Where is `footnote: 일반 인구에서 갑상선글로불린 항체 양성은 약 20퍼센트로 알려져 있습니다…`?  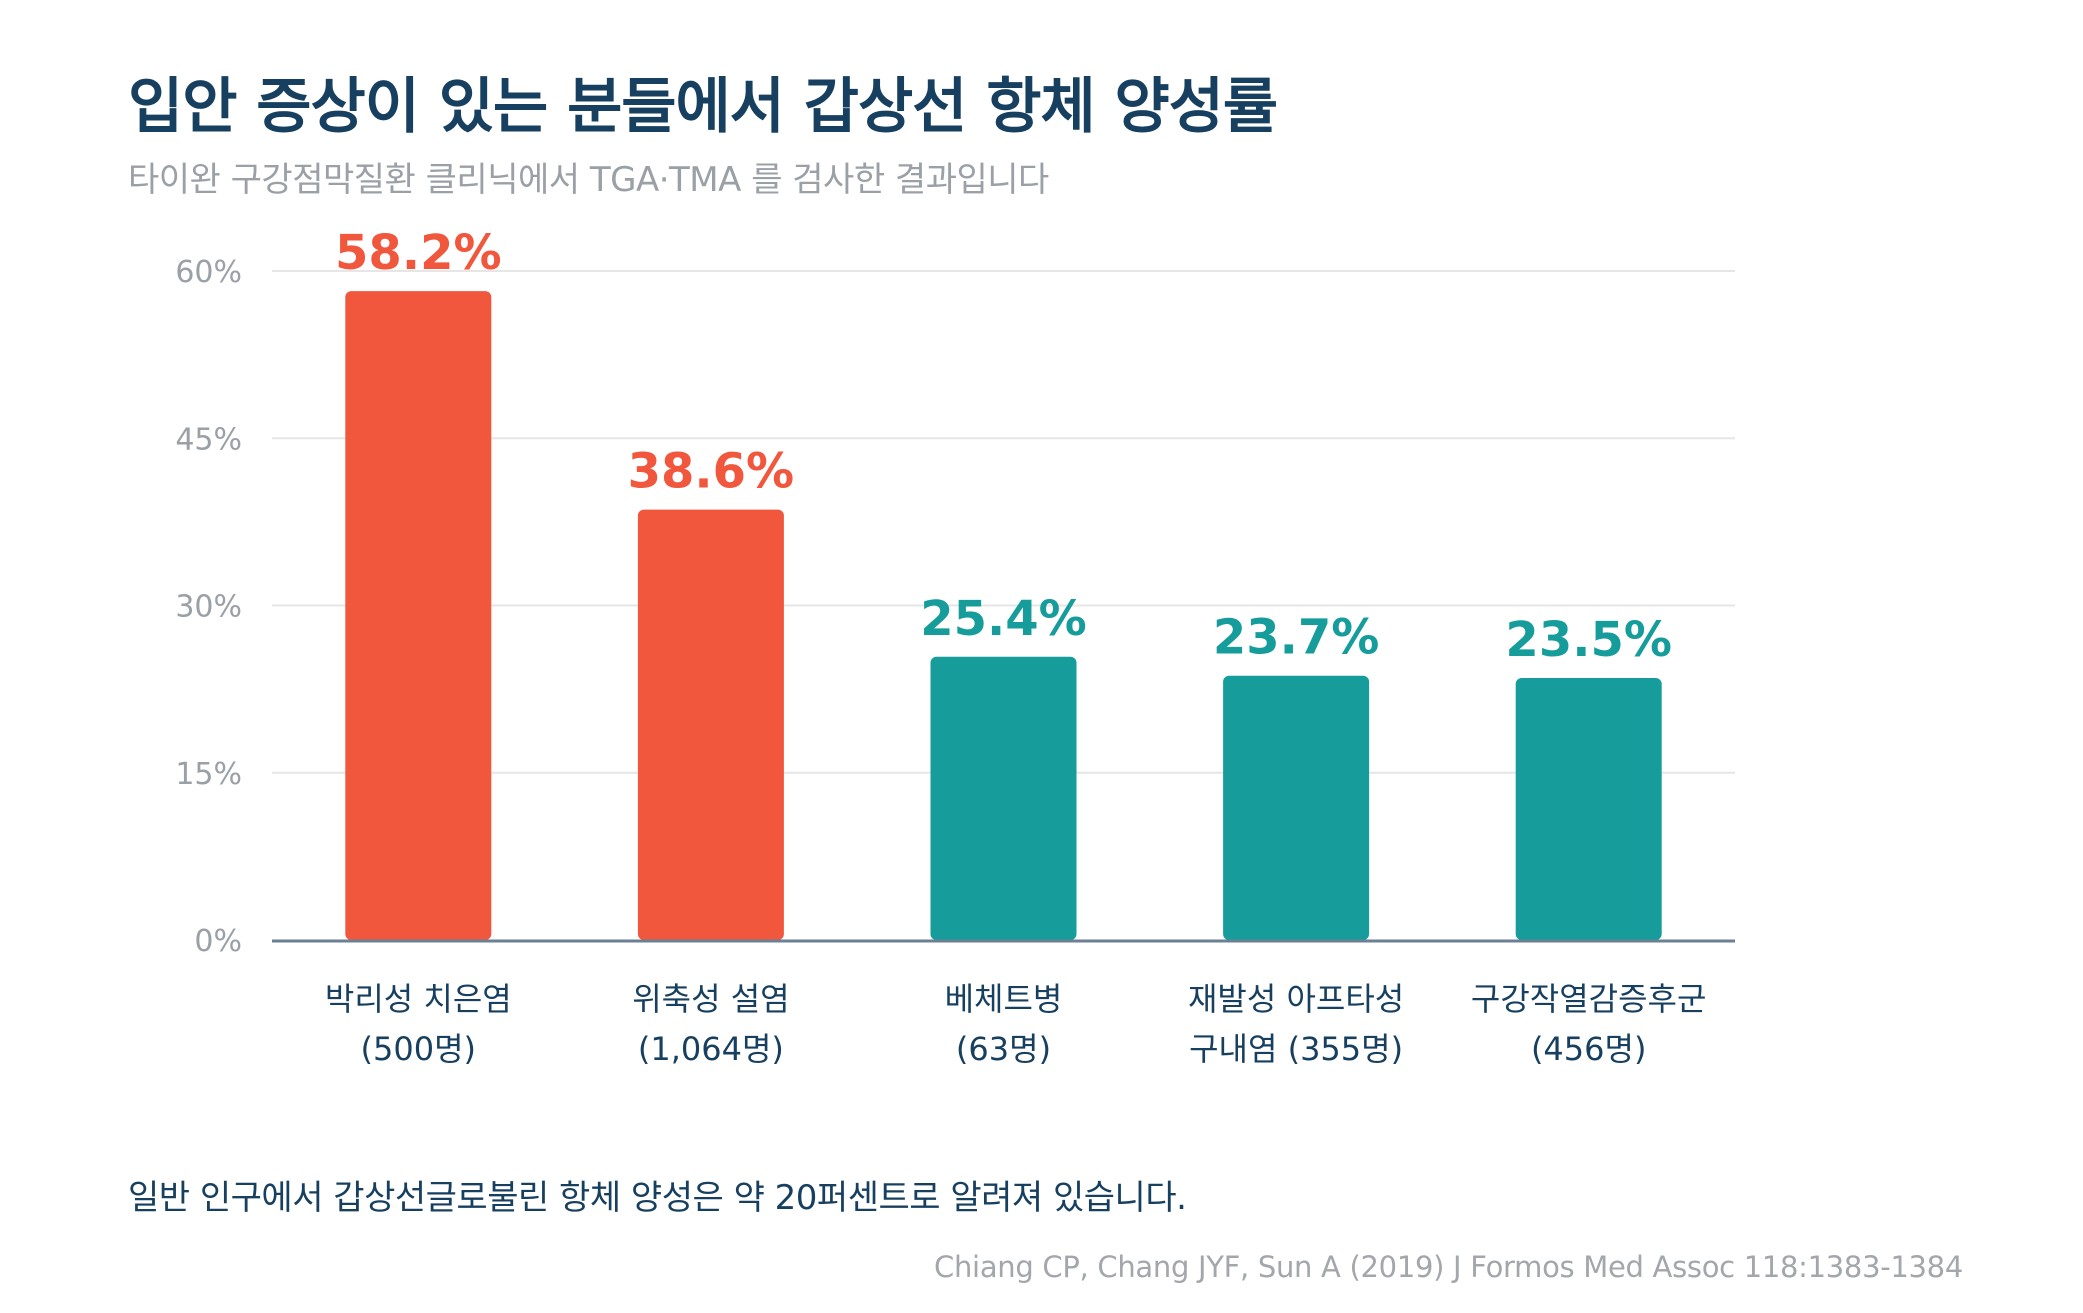 footnote: 일반 인구에서 갑상선글로불린 항체 양성은 약 20퍼센트로 알려져 있습니다… is located at coordinates (657, 1198).